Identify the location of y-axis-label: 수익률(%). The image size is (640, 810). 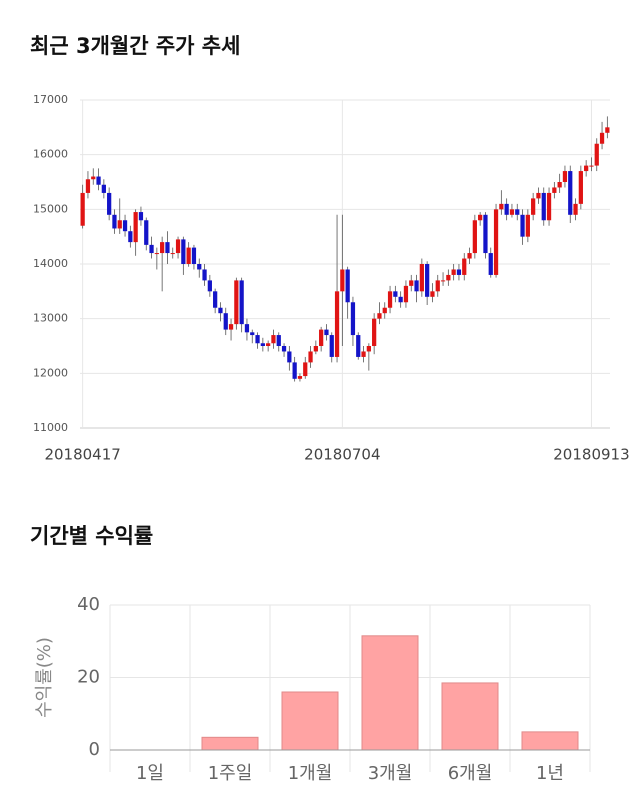
(44, 677).